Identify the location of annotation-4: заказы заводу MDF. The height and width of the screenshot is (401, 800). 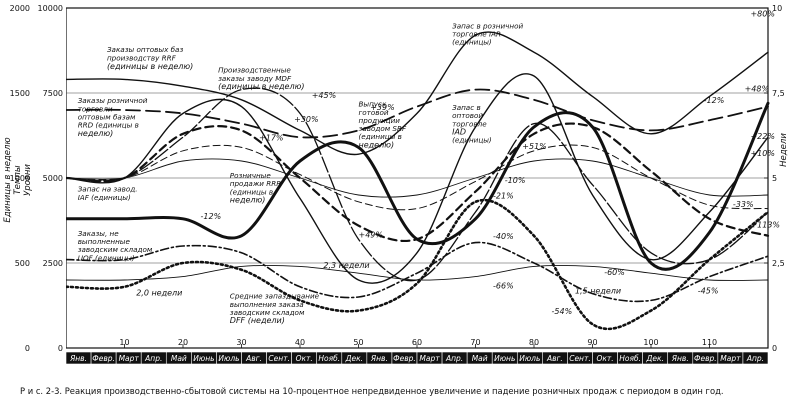
(255, 78).